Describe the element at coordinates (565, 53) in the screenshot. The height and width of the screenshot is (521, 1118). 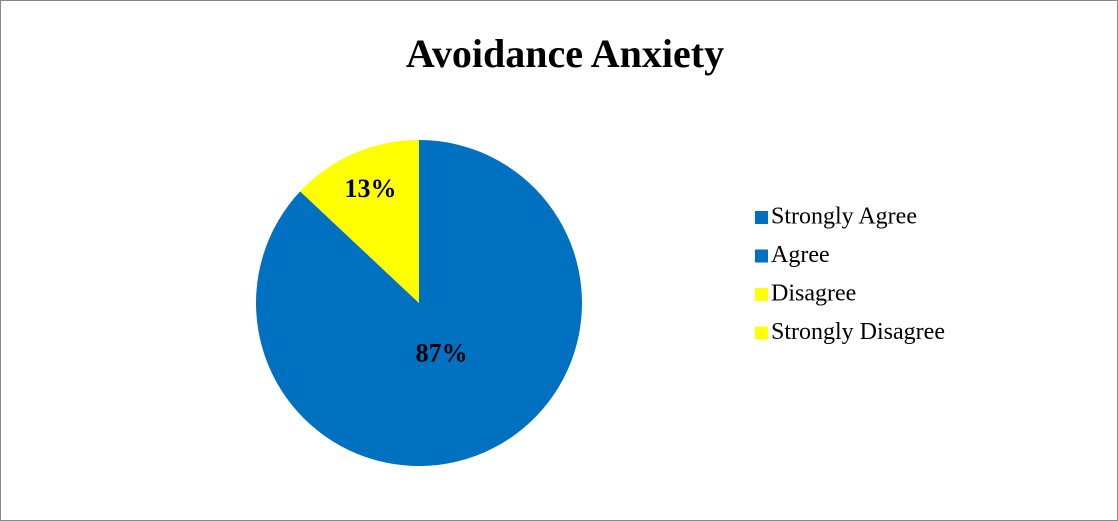
I see `chart-title: Avoidance Anxiety` at that location.